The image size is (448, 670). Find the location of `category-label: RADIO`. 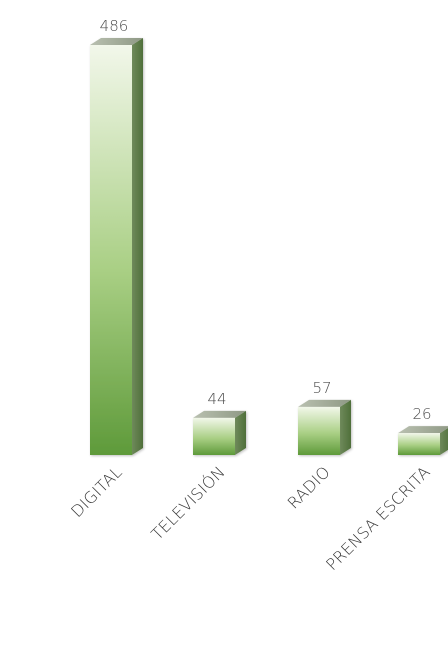

category-label: RADIO is located at coordinates (309, 487).